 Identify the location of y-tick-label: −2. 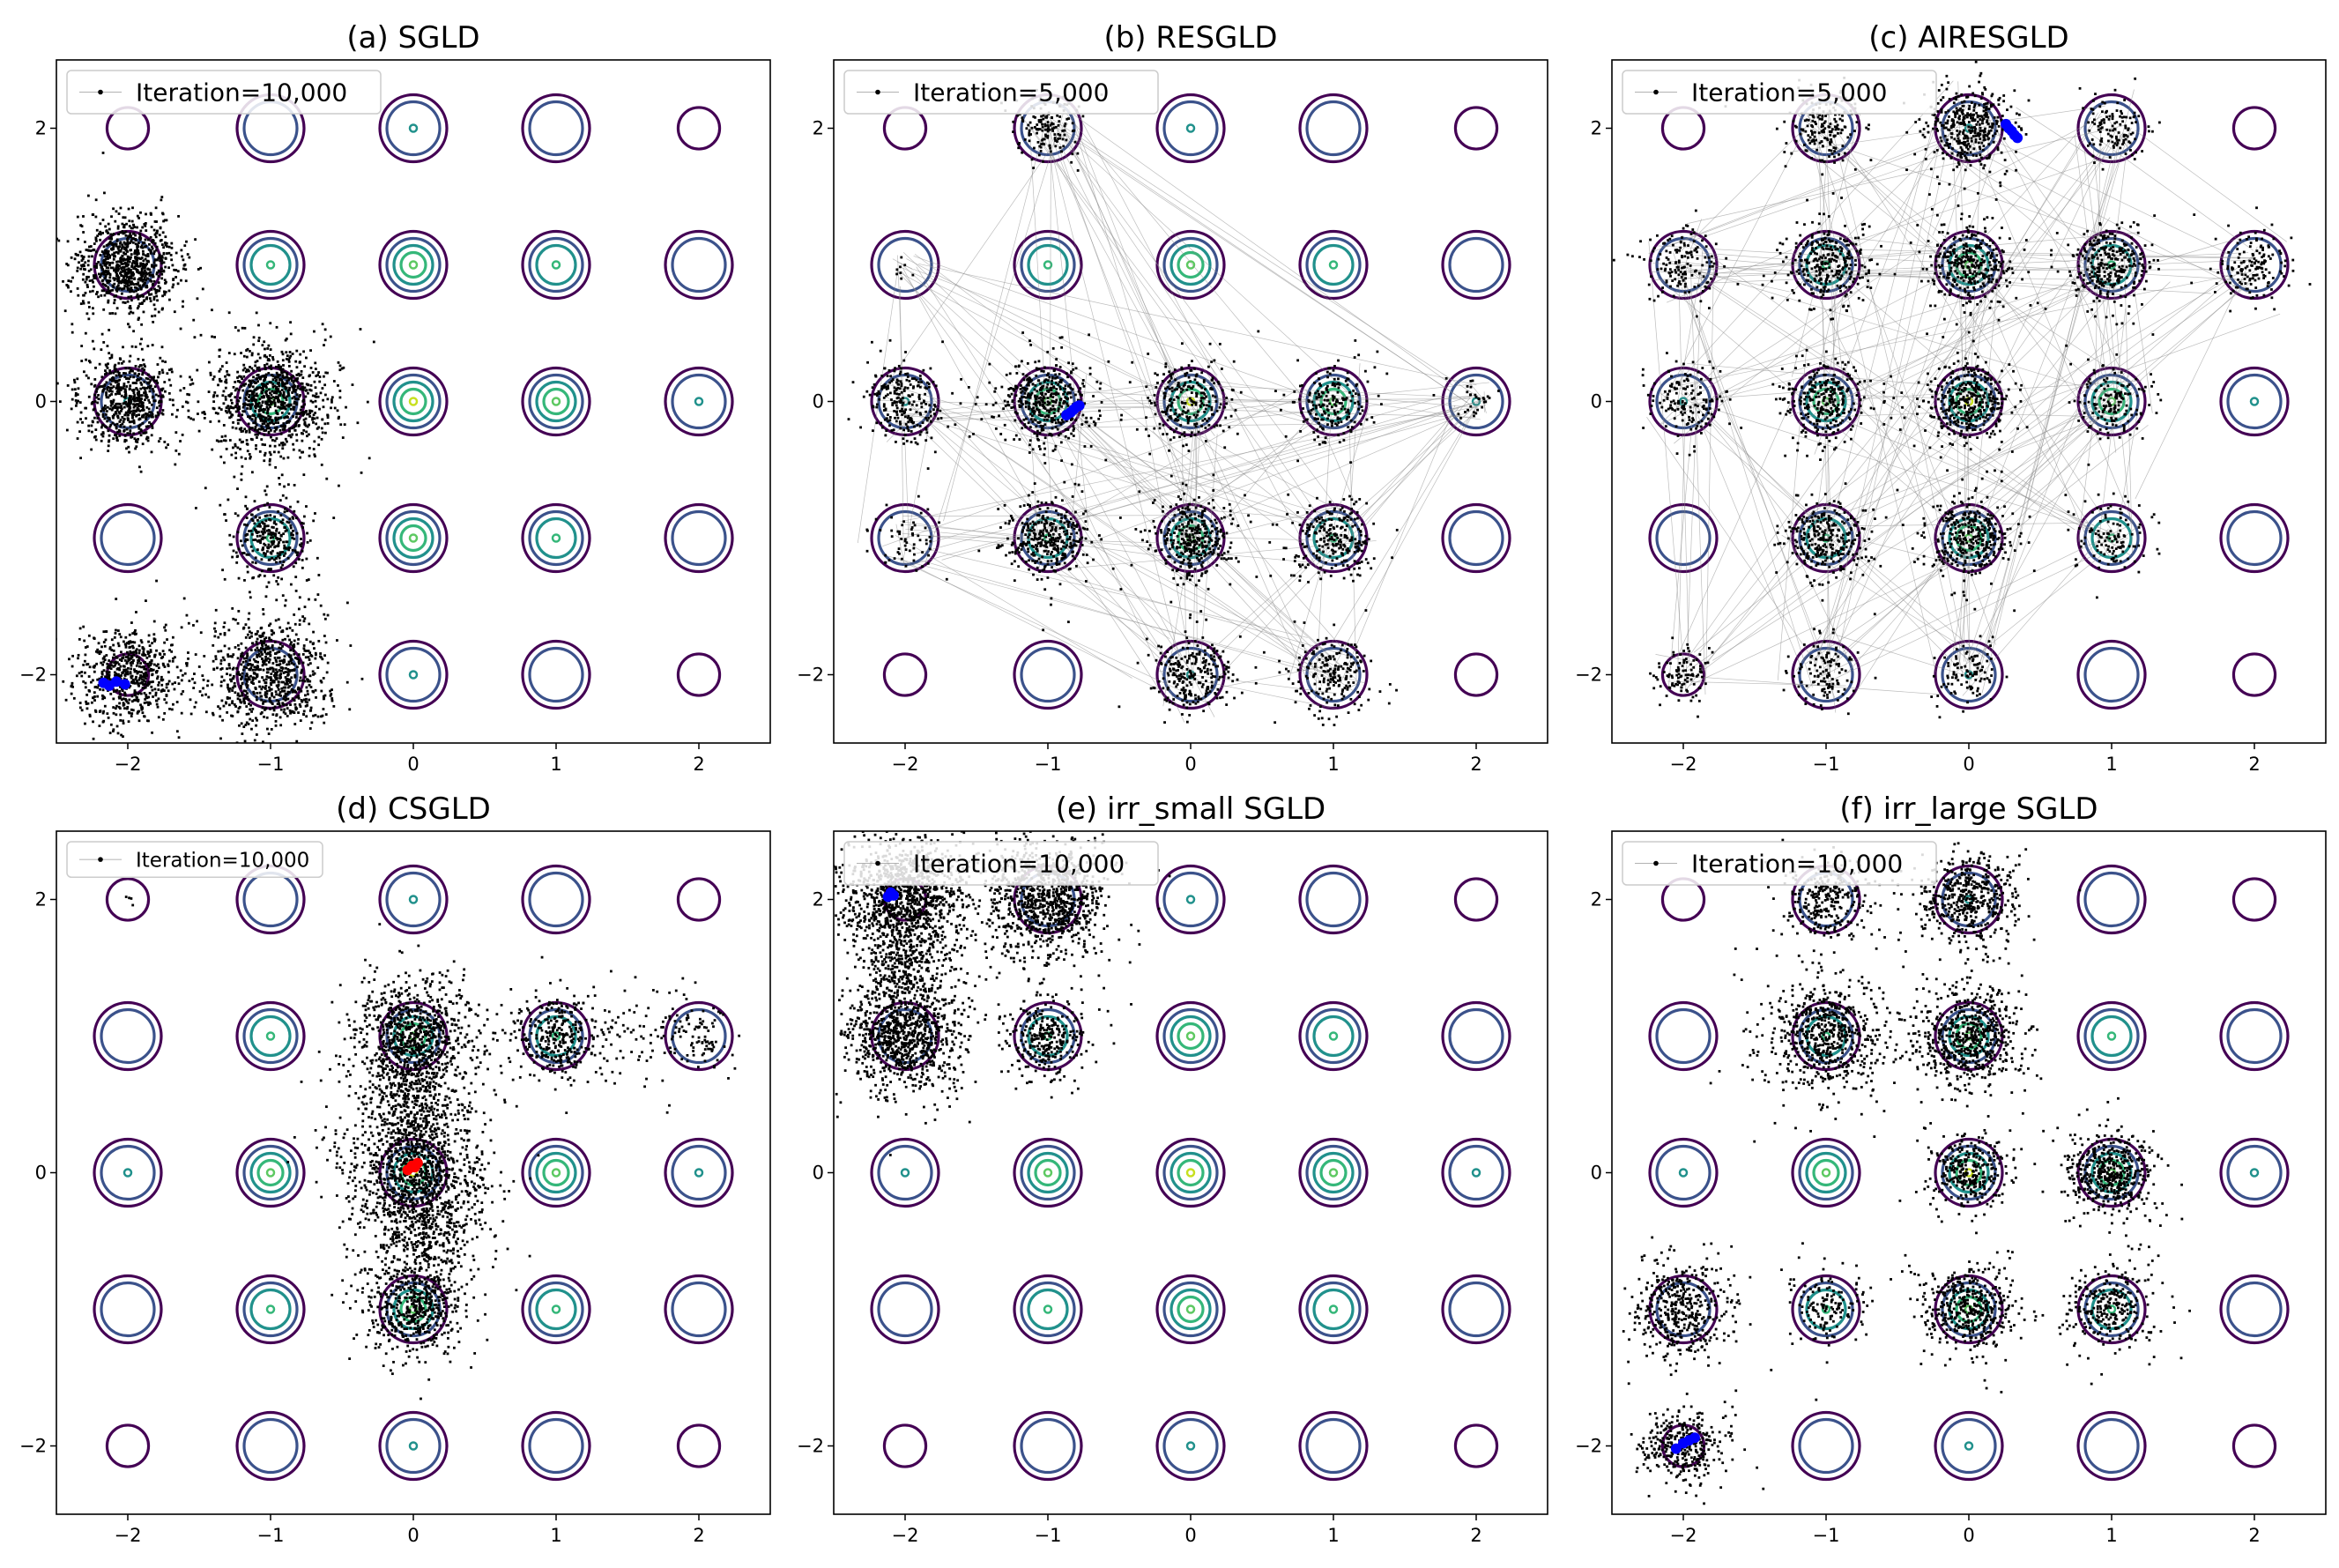
(33, 675).